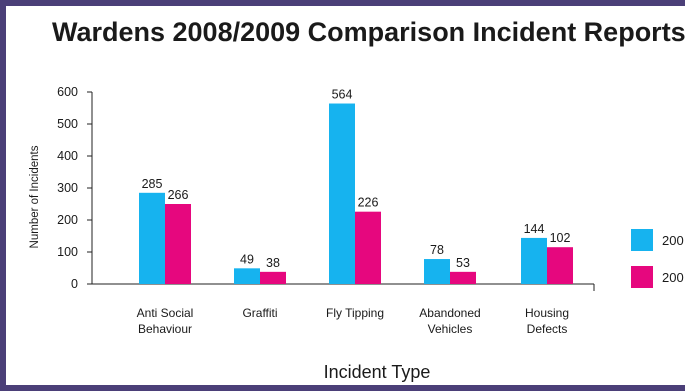 This screenshot has width=685, height=391. I want to click on category-label: Vehicles, so click(450, 329).